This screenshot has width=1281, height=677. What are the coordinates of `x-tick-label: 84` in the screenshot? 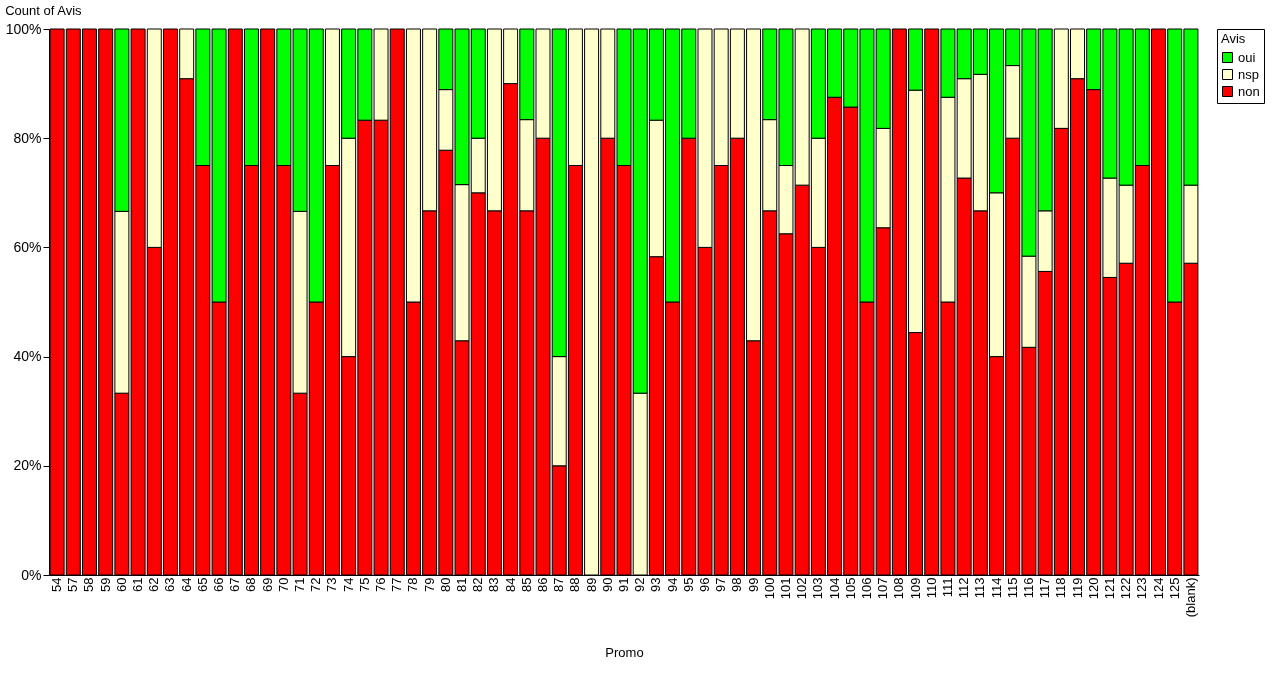 It's located at (510, 584).